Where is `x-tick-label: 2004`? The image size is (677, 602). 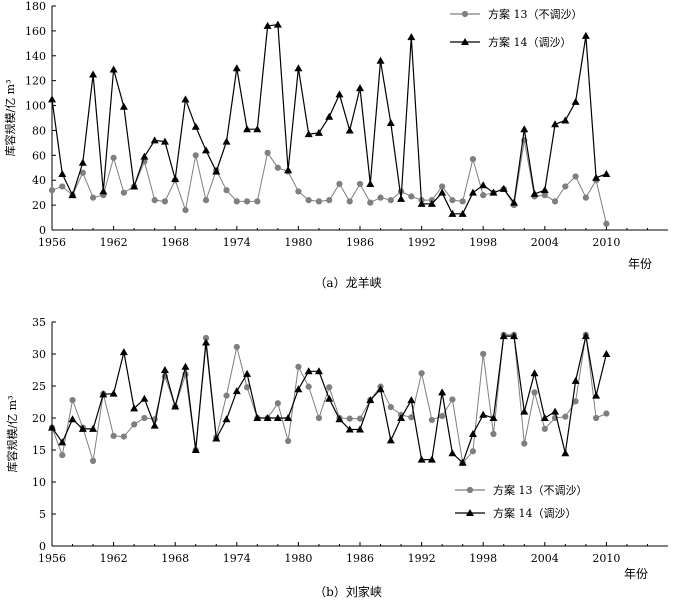 x-tick-label: 2004 is located at coordinates (545, 558).